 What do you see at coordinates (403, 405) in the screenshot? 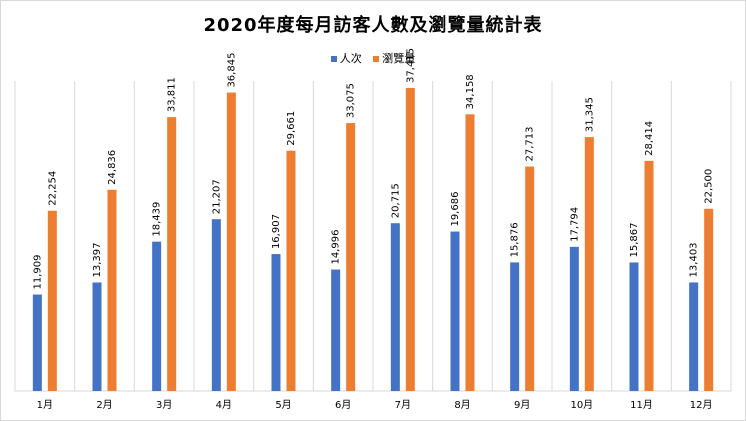
I see `x-tick-label: 7月` at bounding box center [403, 405].